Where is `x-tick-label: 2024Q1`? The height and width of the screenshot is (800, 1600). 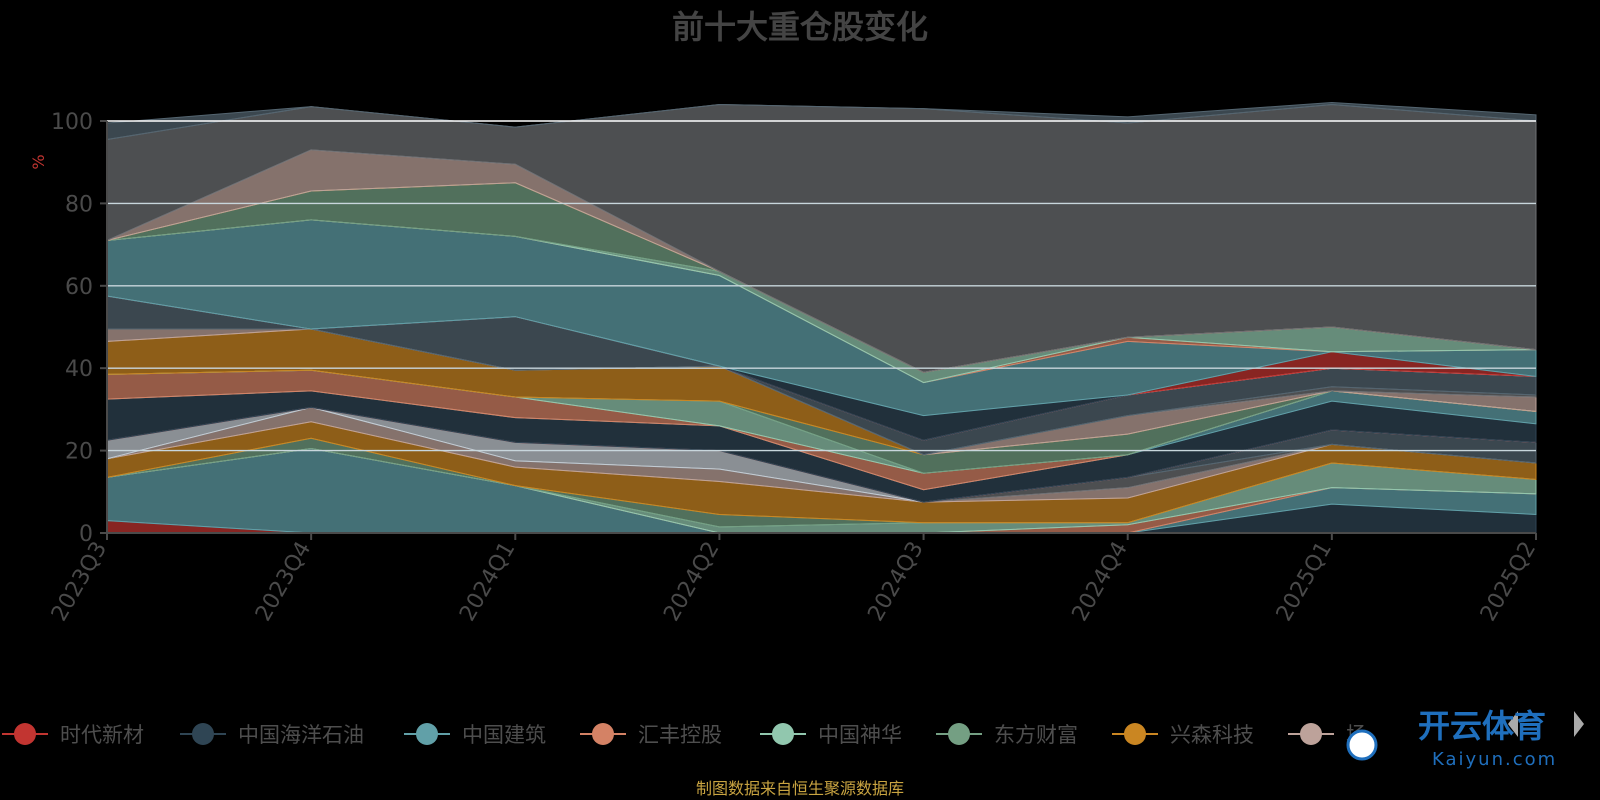
x-tick-label: 2024Q1 is located at coordinates (487, 582).